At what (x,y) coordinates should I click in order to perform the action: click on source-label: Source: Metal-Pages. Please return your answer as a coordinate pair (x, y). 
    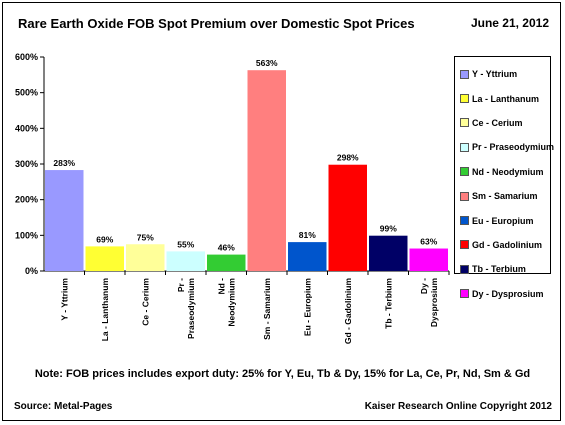
    Looking at the image, I should click on (63, 406).